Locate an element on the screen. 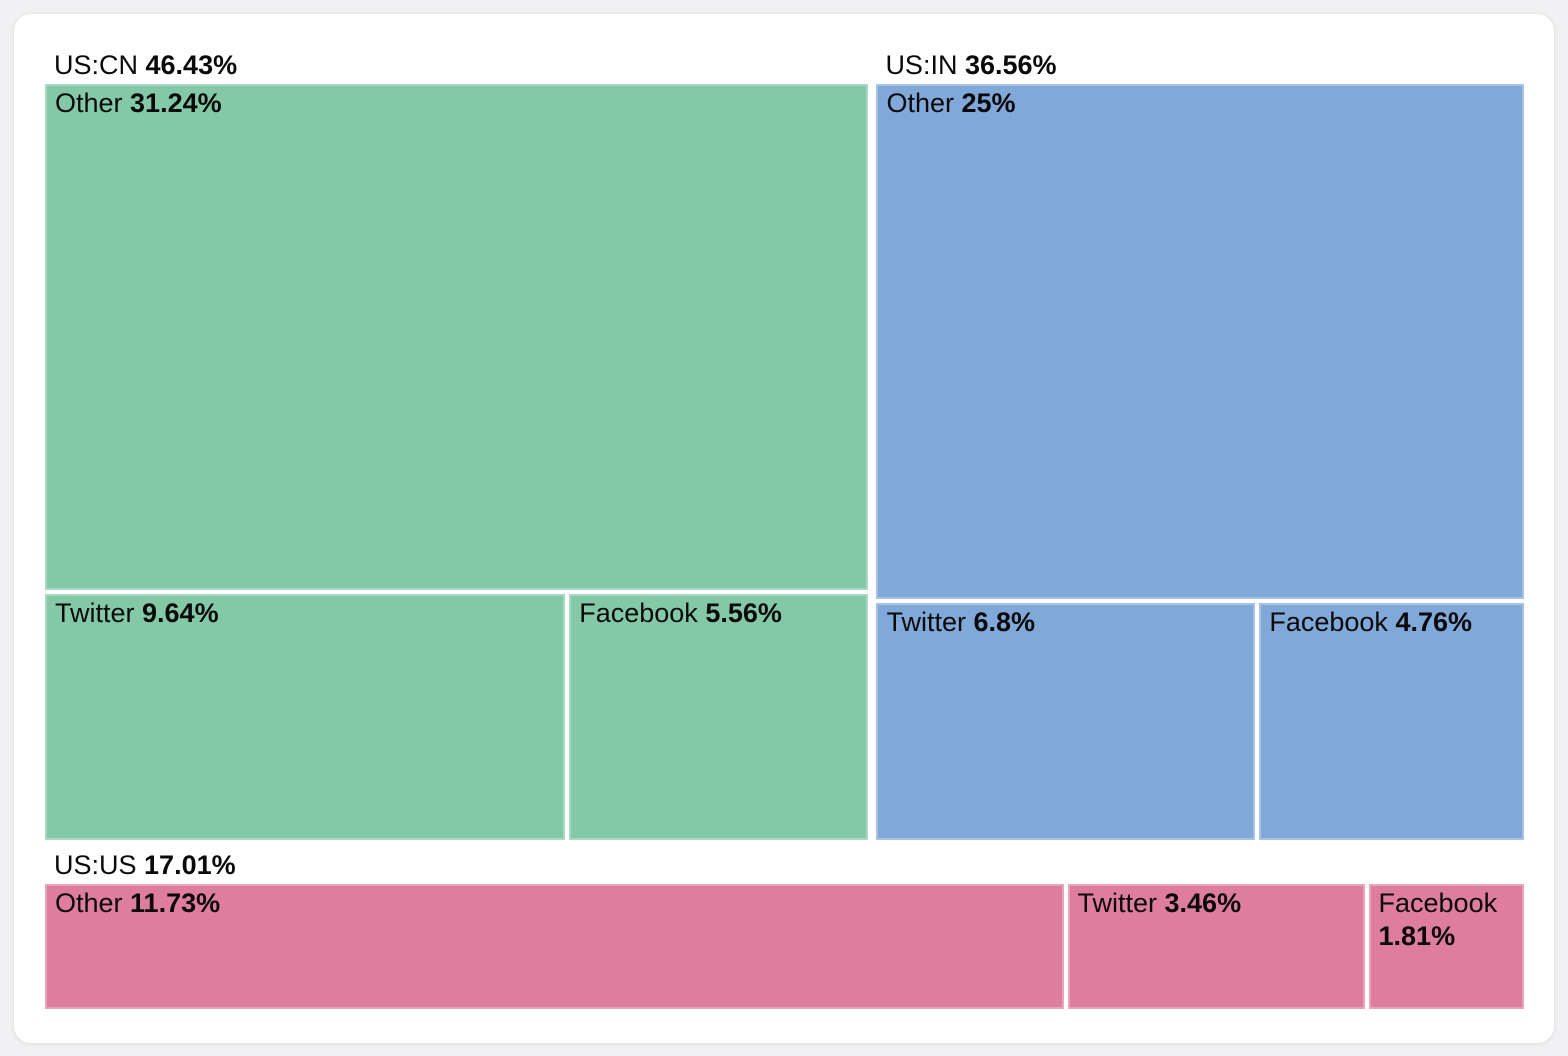 This screenshot has height=1056, width=1568. treemap-cell-twitter: Twitter 9.64% is located at coordinates (305, 717).